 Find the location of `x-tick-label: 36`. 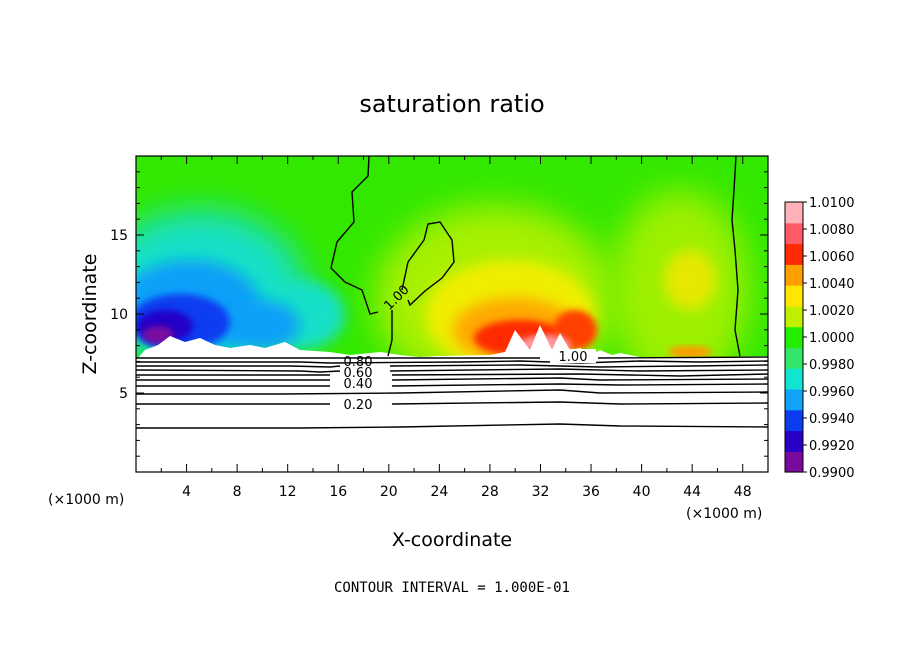

x-tick-label: 36 is located at coordinates (591, 492).